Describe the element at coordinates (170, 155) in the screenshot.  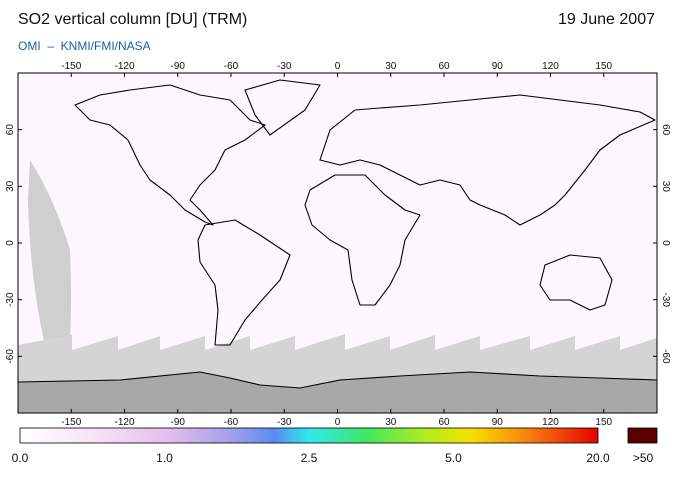
I see `north-america` at that location.